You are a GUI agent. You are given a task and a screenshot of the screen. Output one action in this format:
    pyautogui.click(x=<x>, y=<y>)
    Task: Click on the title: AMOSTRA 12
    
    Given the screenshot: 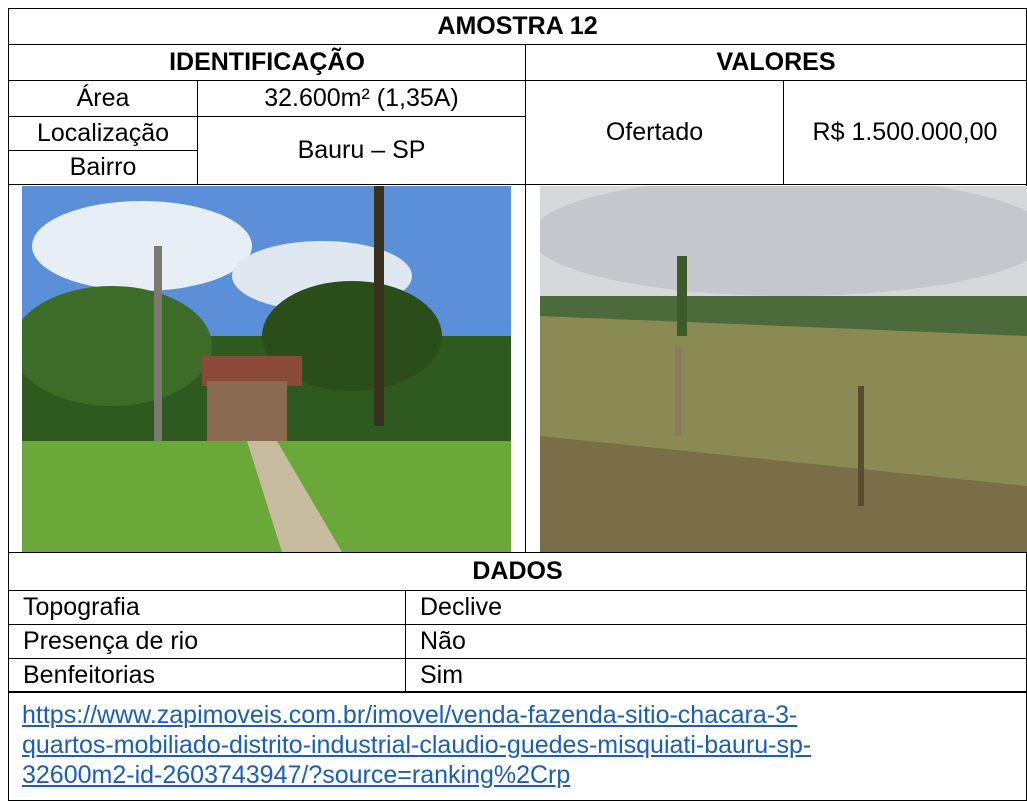 What is the action you would take?
    pyautogui.click(x=517, y=26)
    